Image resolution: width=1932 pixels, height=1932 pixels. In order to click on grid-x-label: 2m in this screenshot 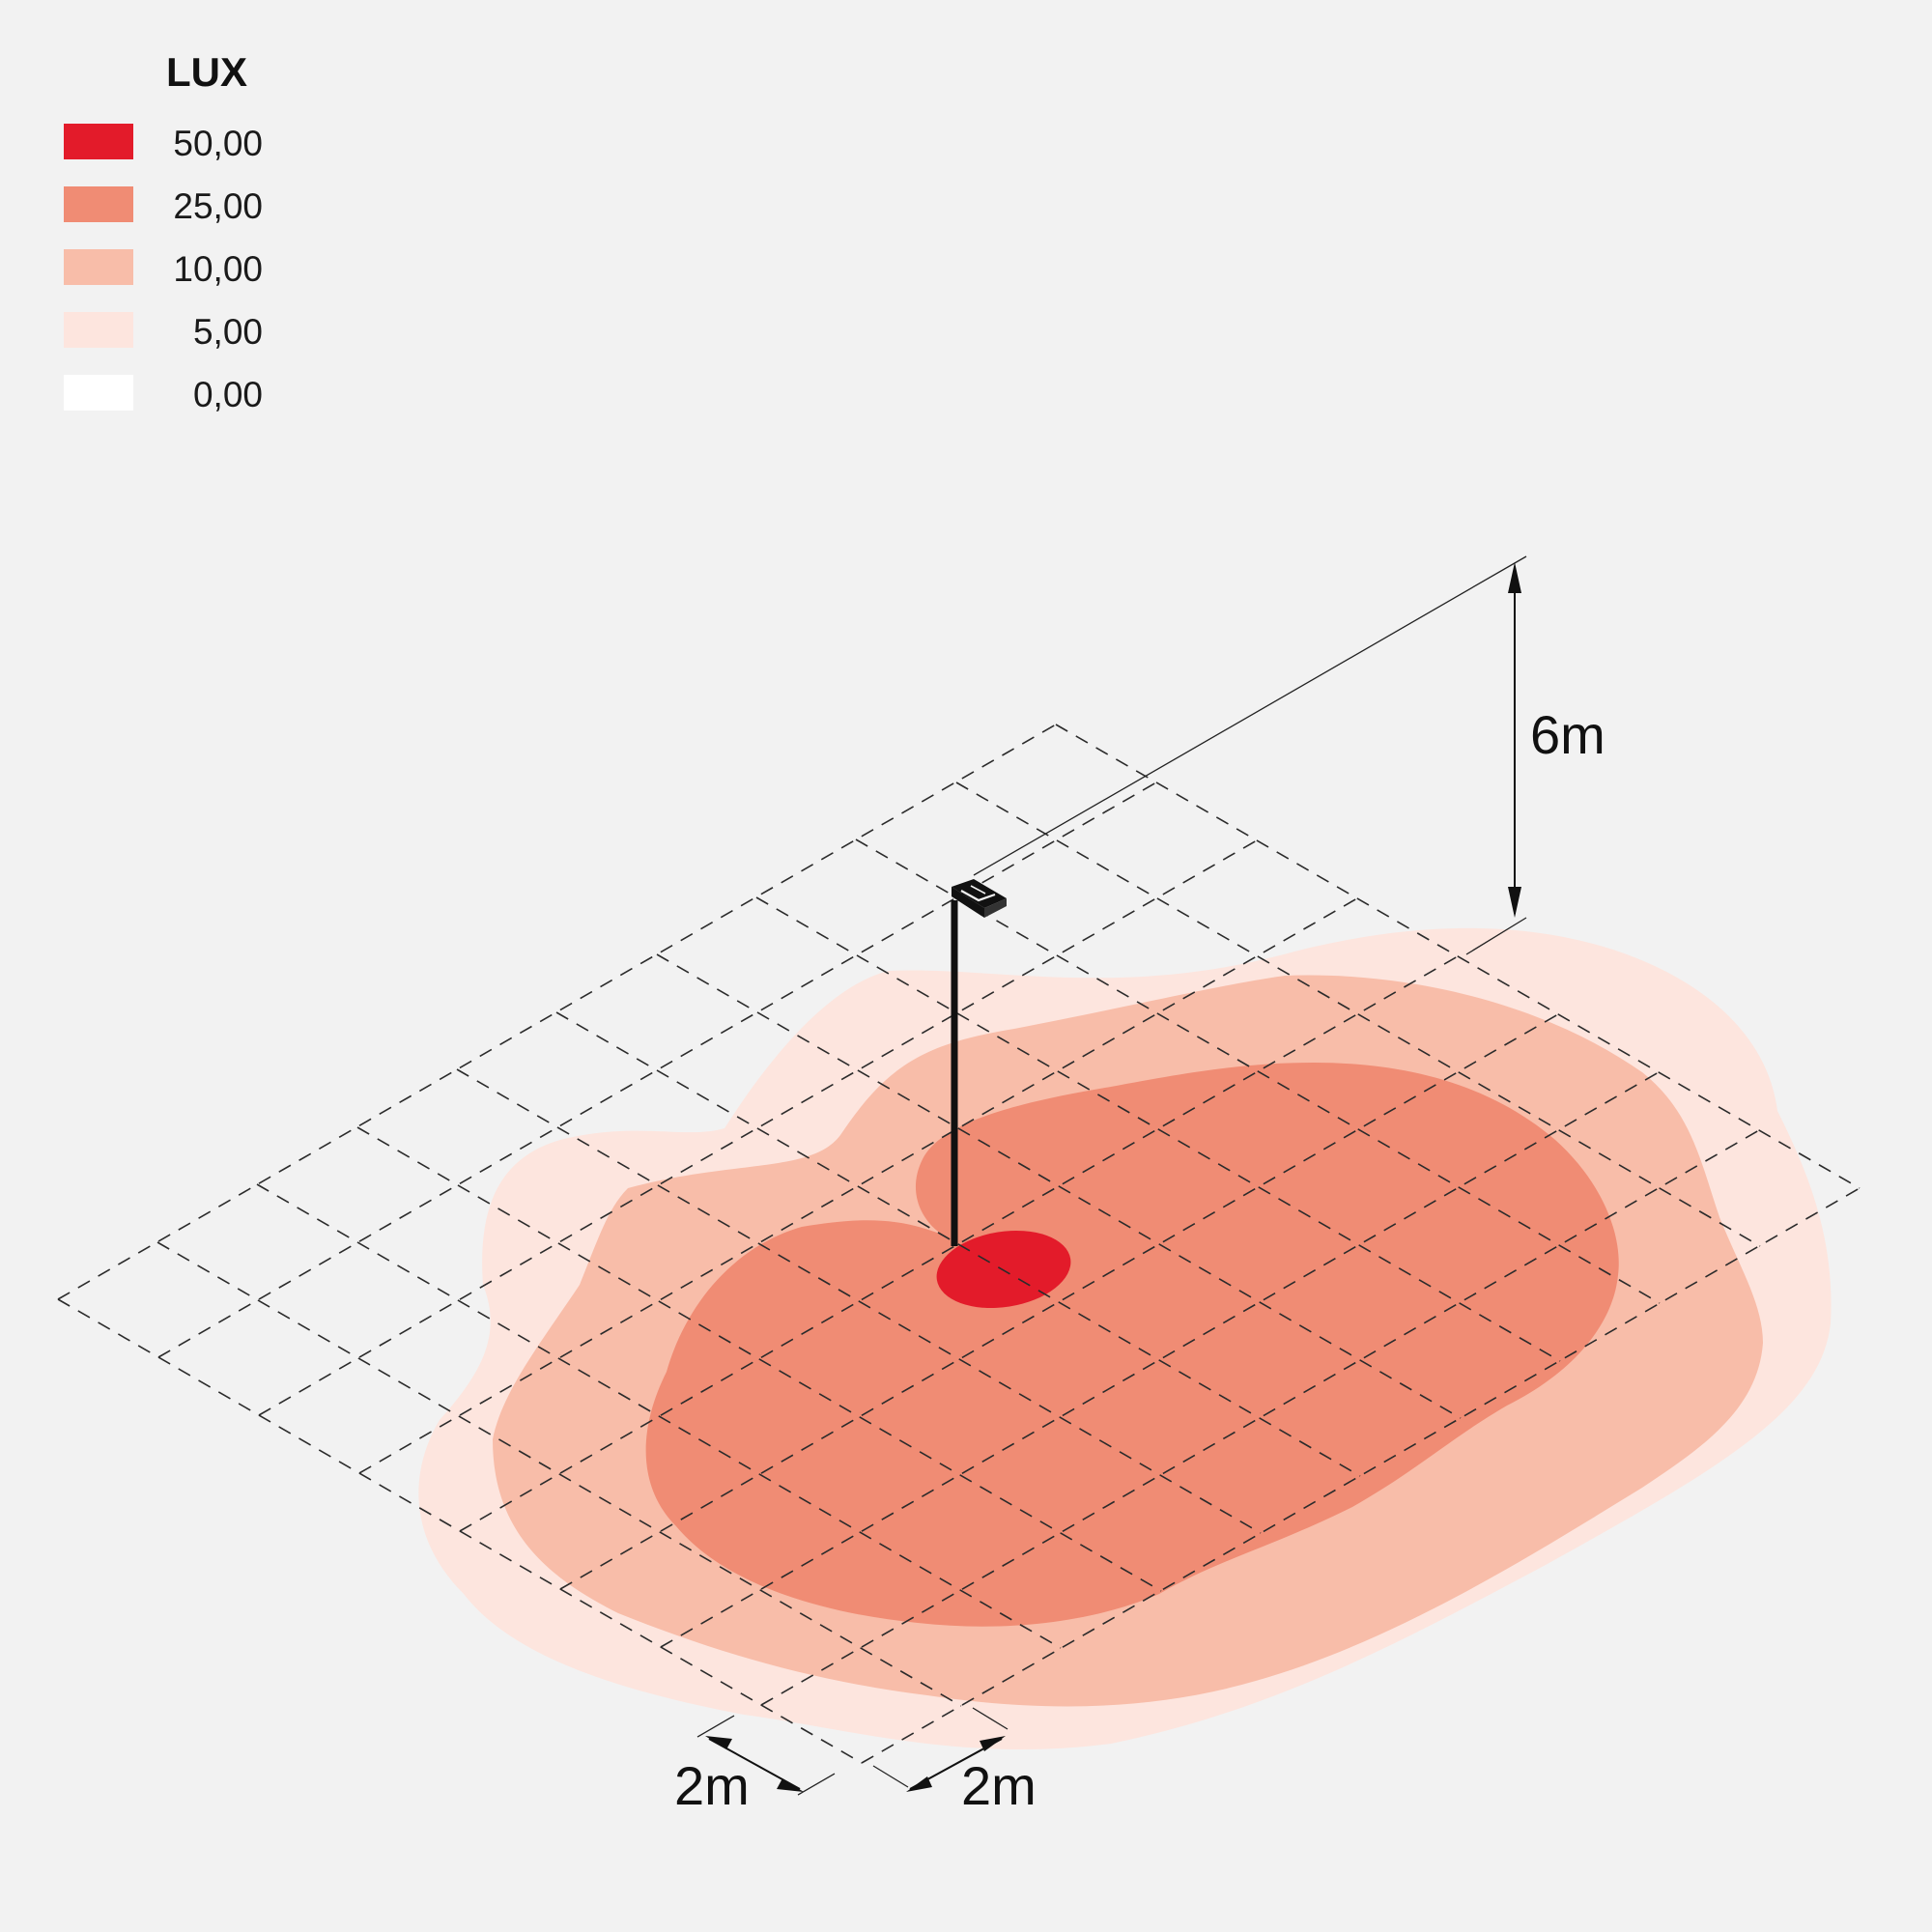, I will do `click(712, 1785)`.